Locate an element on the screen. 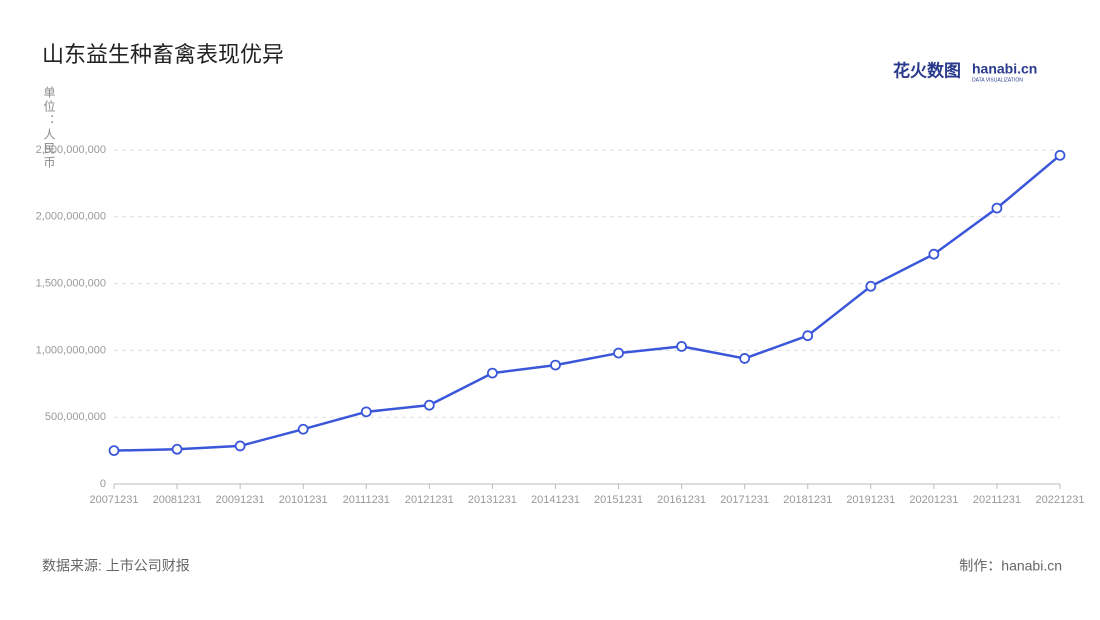 The image size is (1100, 620). logo-site: hanabi.cn is located at coordinates (1004, 69).